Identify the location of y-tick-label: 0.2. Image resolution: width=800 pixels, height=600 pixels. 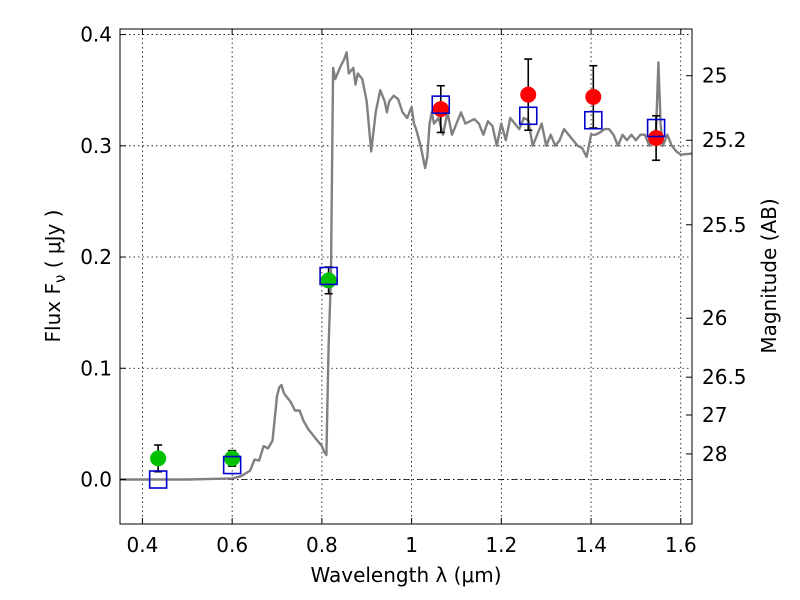
(96, 257).